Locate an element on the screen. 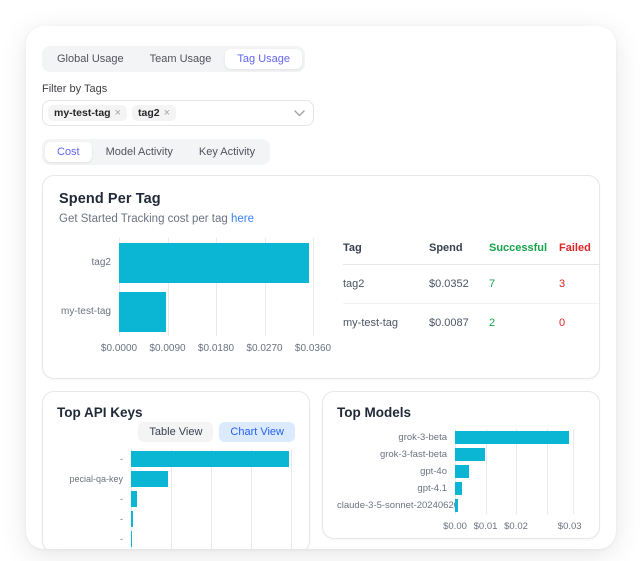 The height and width of the screenshot is (561, 640). chart-row: tag2 is located at coordinates (193, 262).